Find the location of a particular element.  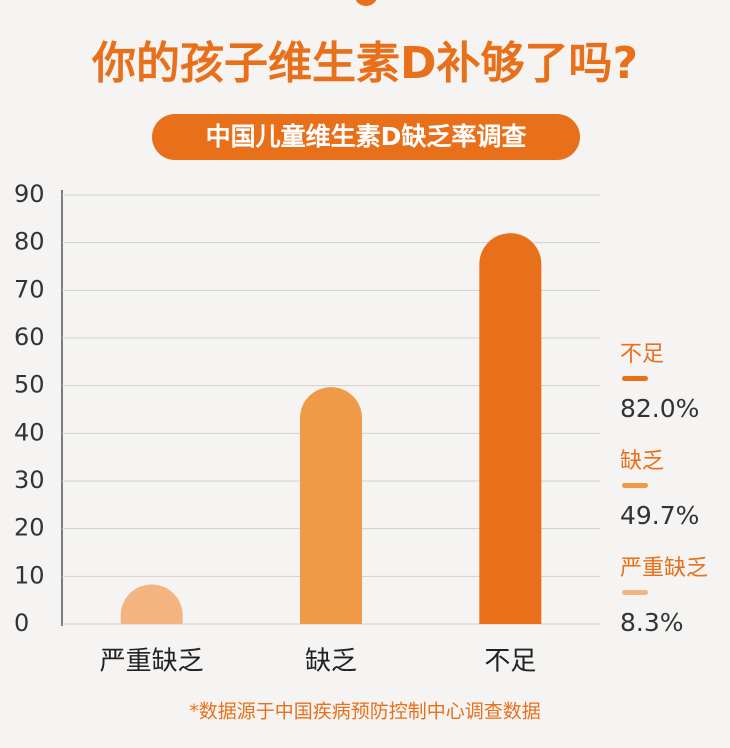

y-tick-label: 60 is located at coordinates (29, 337).